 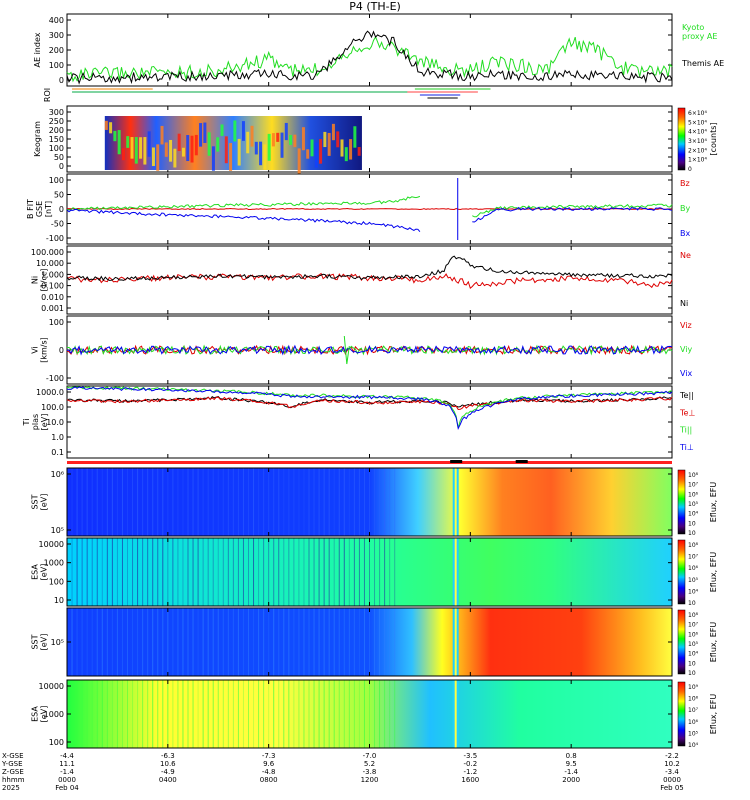 What do you see at coordinates (684, 303) in the screenshot?
I see `density-legend-1: Ni` at bounding box center [684, 303].